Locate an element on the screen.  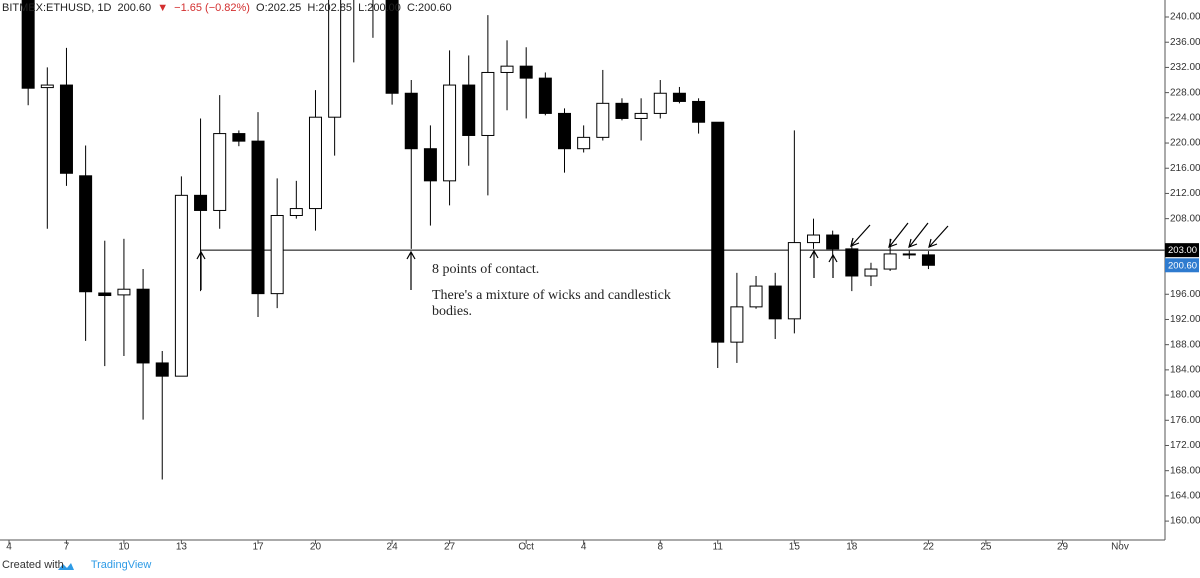
x-tick-label: 27 is located at coordinates (450, 547).